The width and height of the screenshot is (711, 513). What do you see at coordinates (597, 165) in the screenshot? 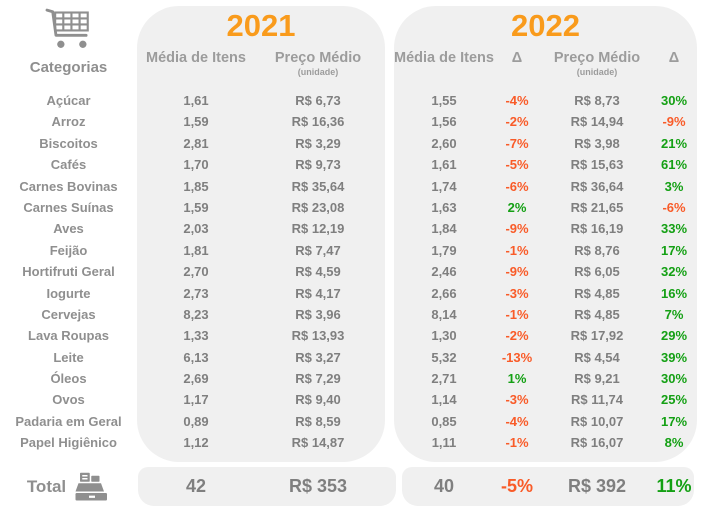
I see `preco-2022-value: R$ 15,63` at bounding box center [597, 165].